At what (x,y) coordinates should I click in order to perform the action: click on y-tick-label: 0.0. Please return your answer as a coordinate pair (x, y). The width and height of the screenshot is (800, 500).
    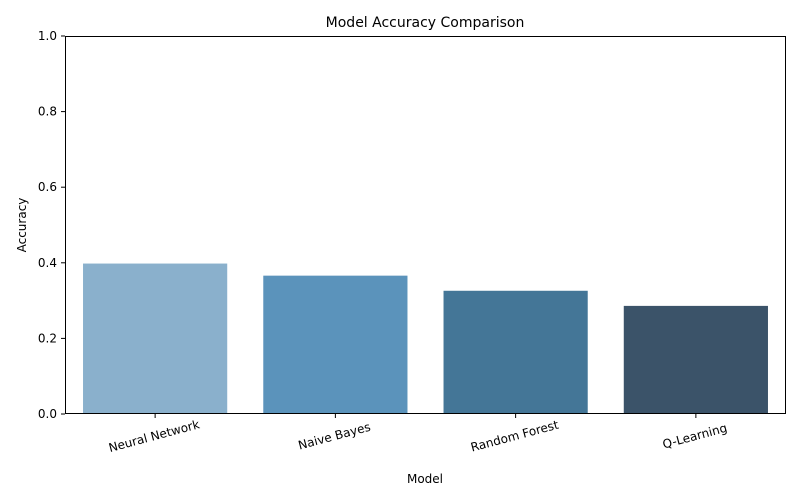
    Looking at the image, I should click on (47, 414).